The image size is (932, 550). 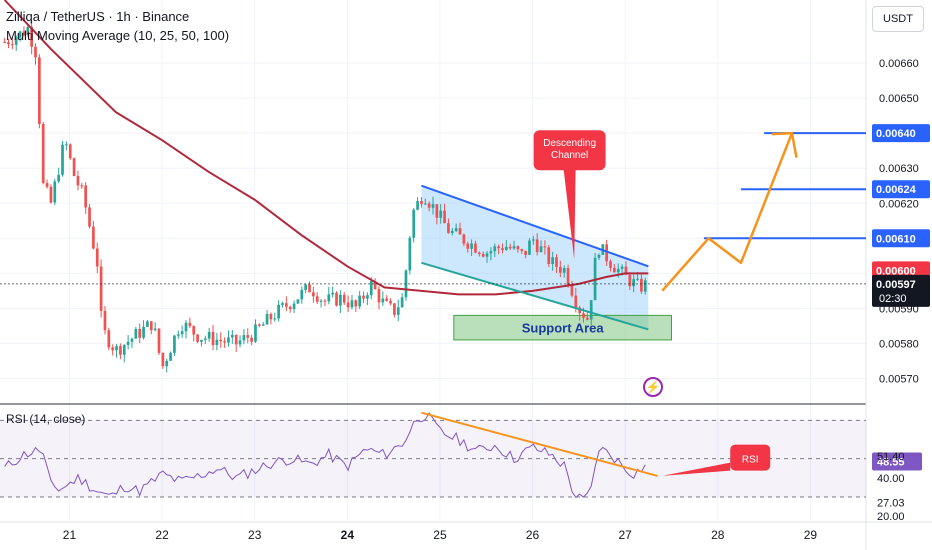 What do you see at coordinates (784, 144) in the screenshot?
I see `projection-arrow-head` at bounding box center [784, 144].